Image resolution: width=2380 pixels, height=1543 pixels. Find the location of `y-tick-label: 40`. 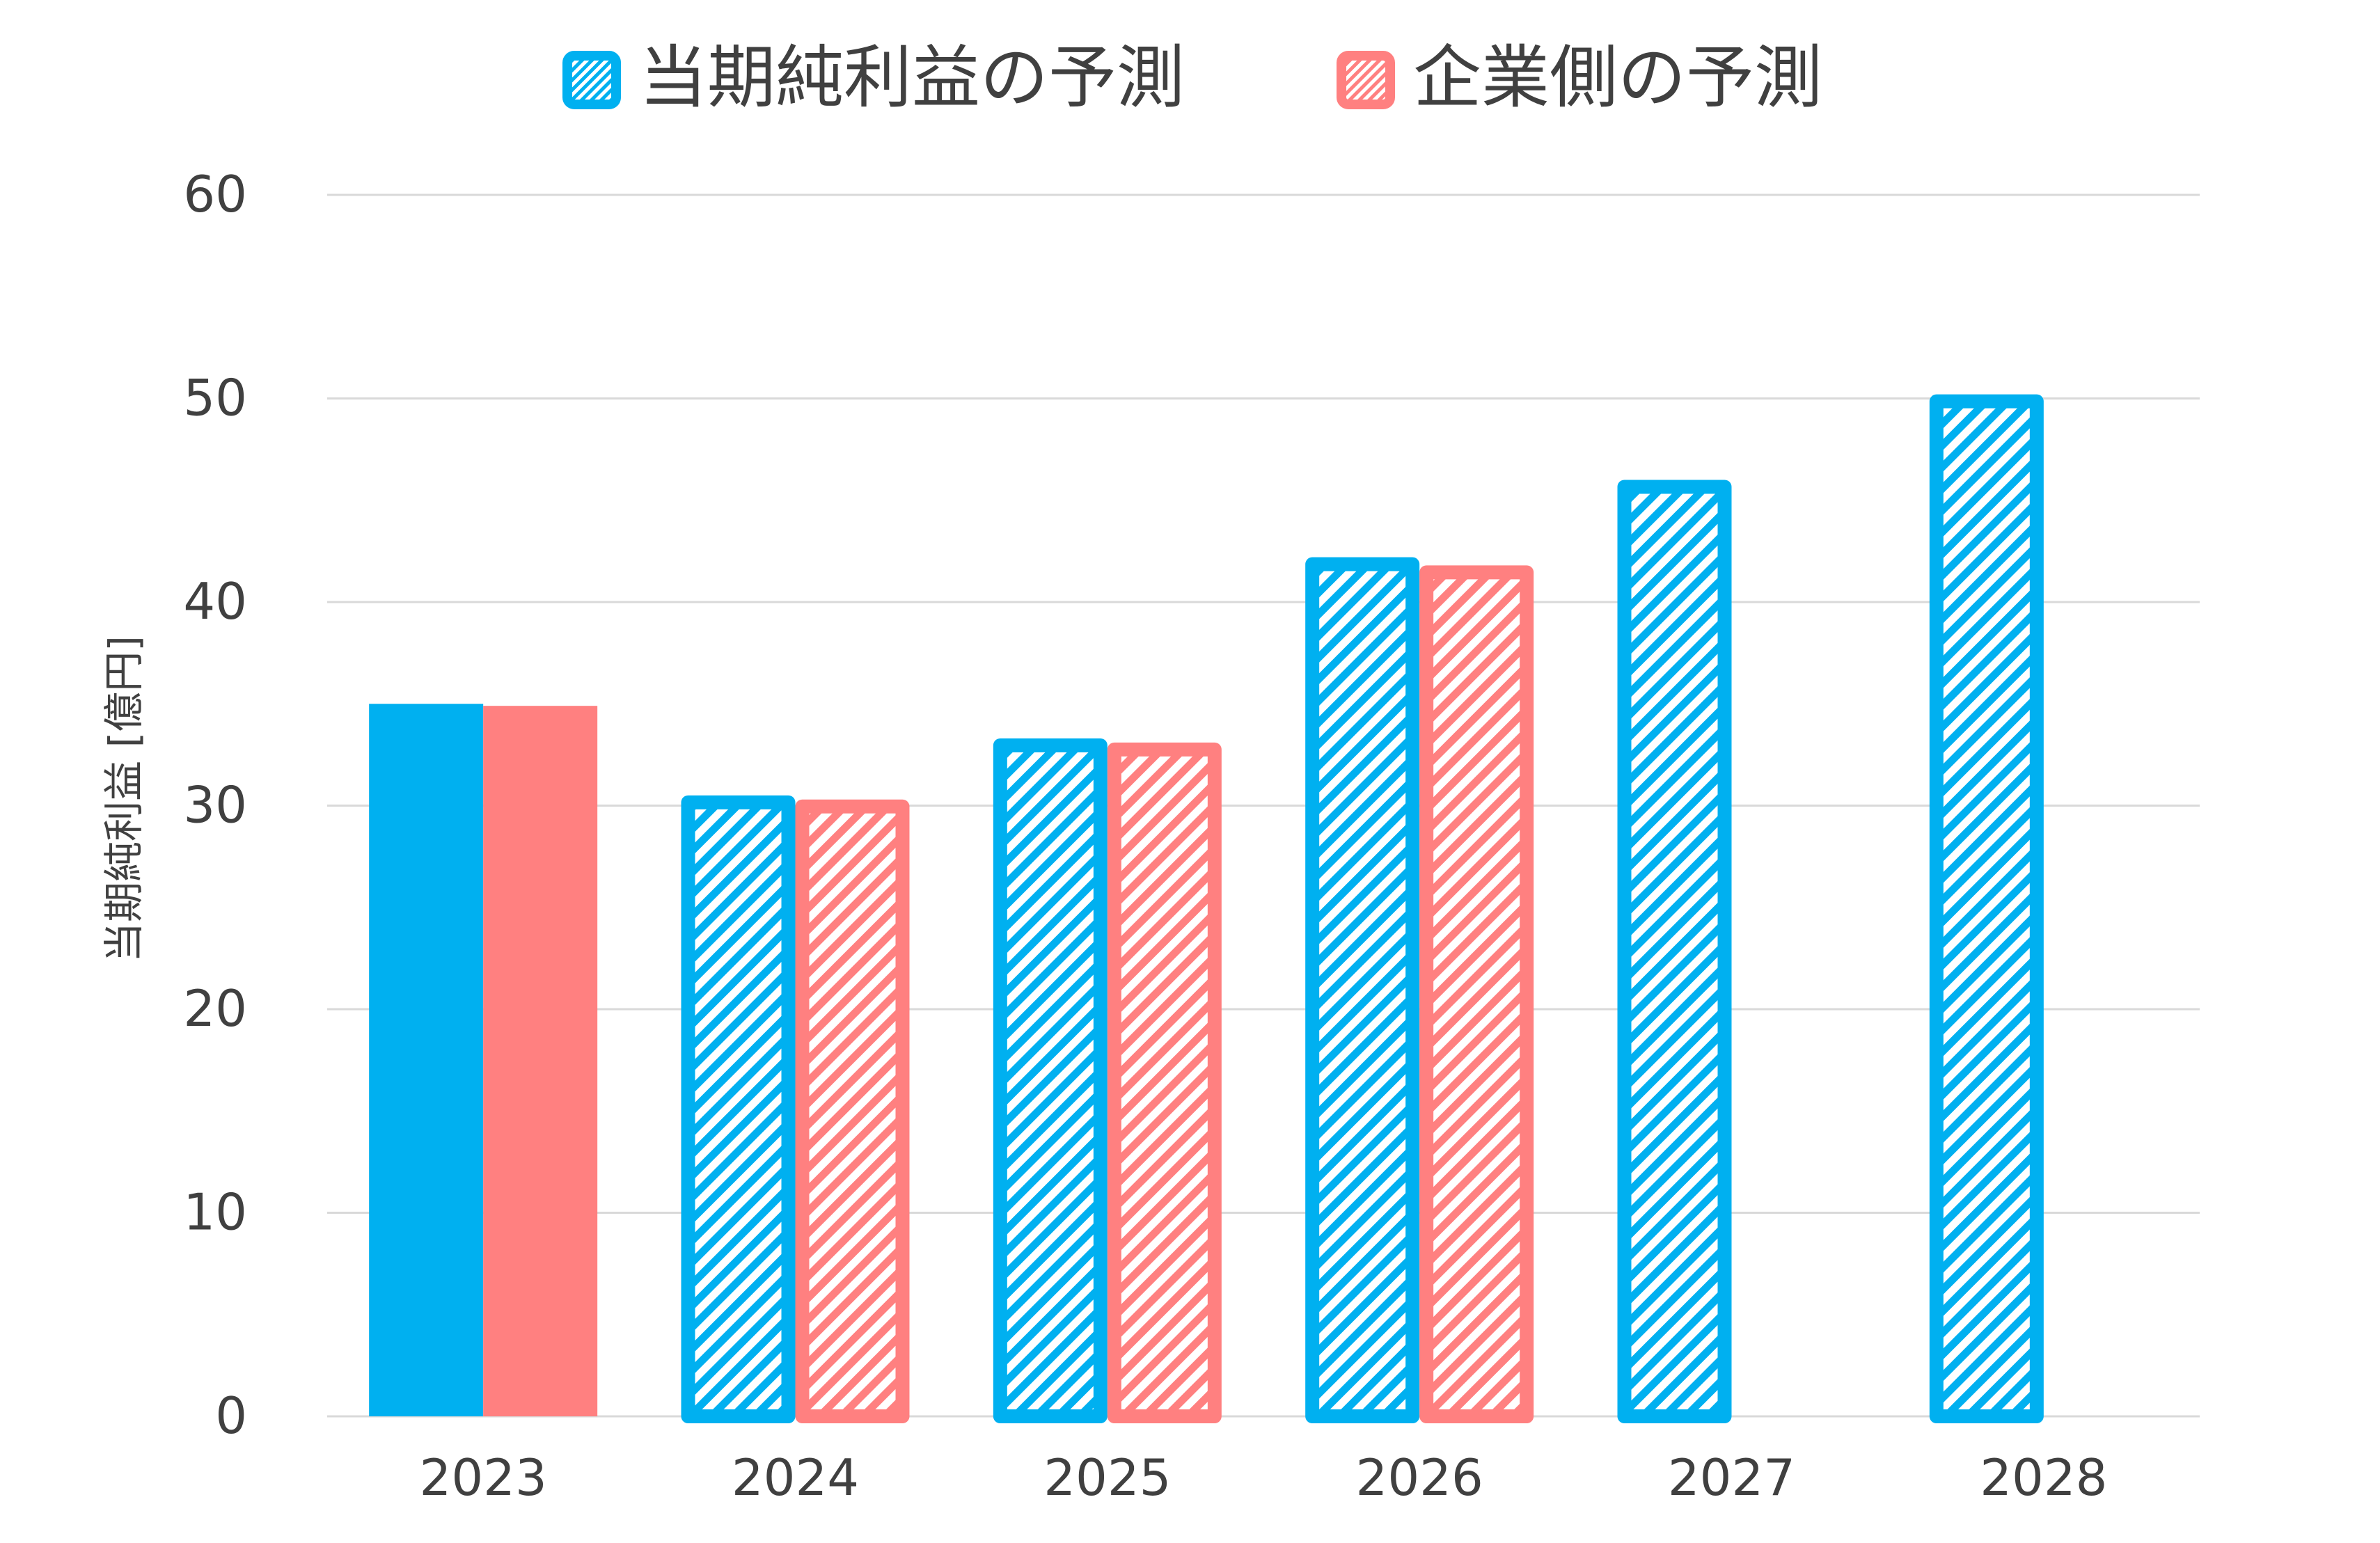

y-tick-label: 40 is located at coordinates (215, 602).